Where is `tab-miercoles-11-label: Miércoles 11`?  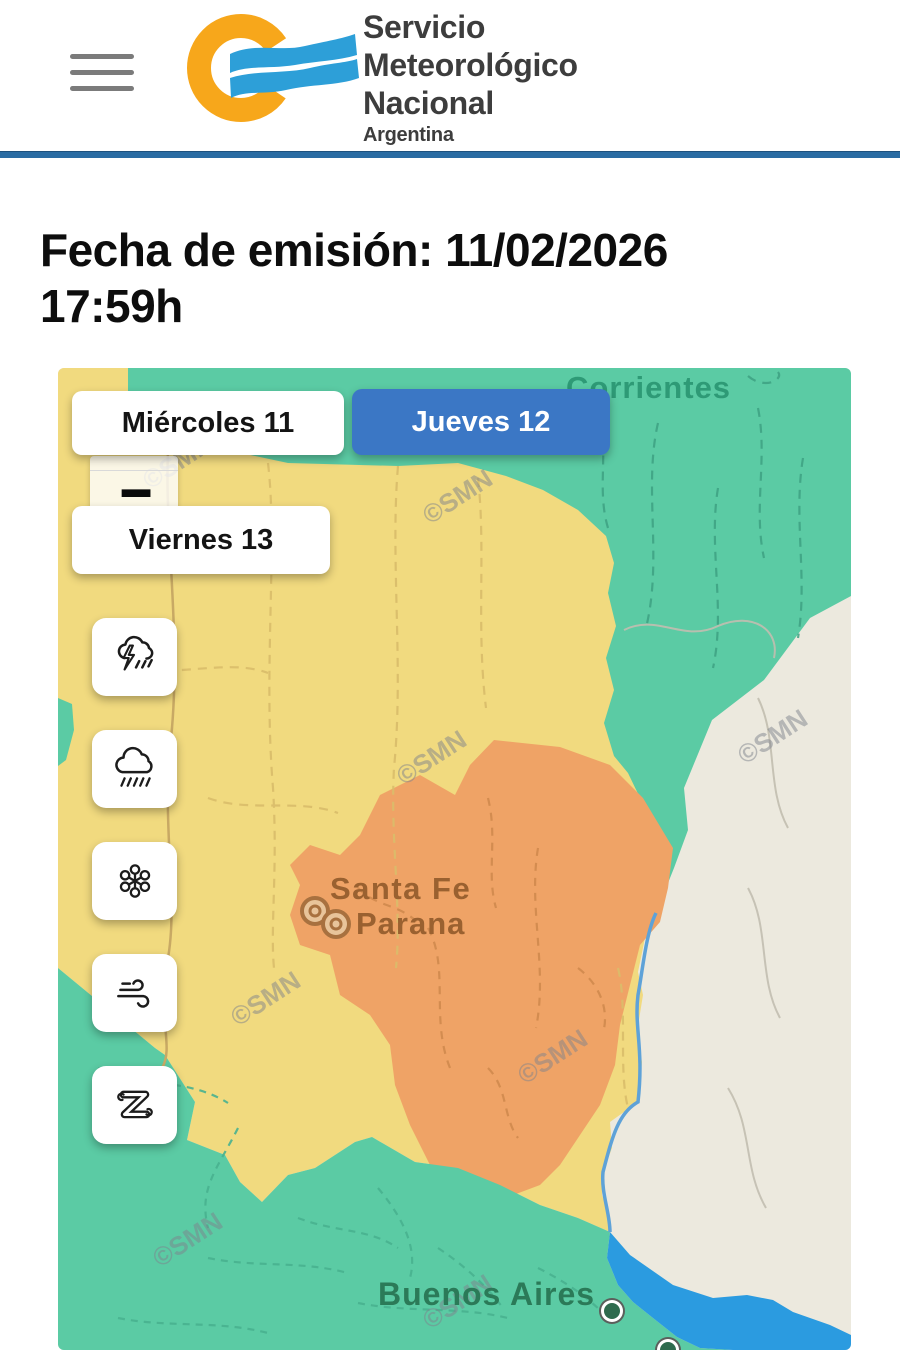 tab-miercoles-11-label: Miércoles 11 is located at coordinates (208, 422).